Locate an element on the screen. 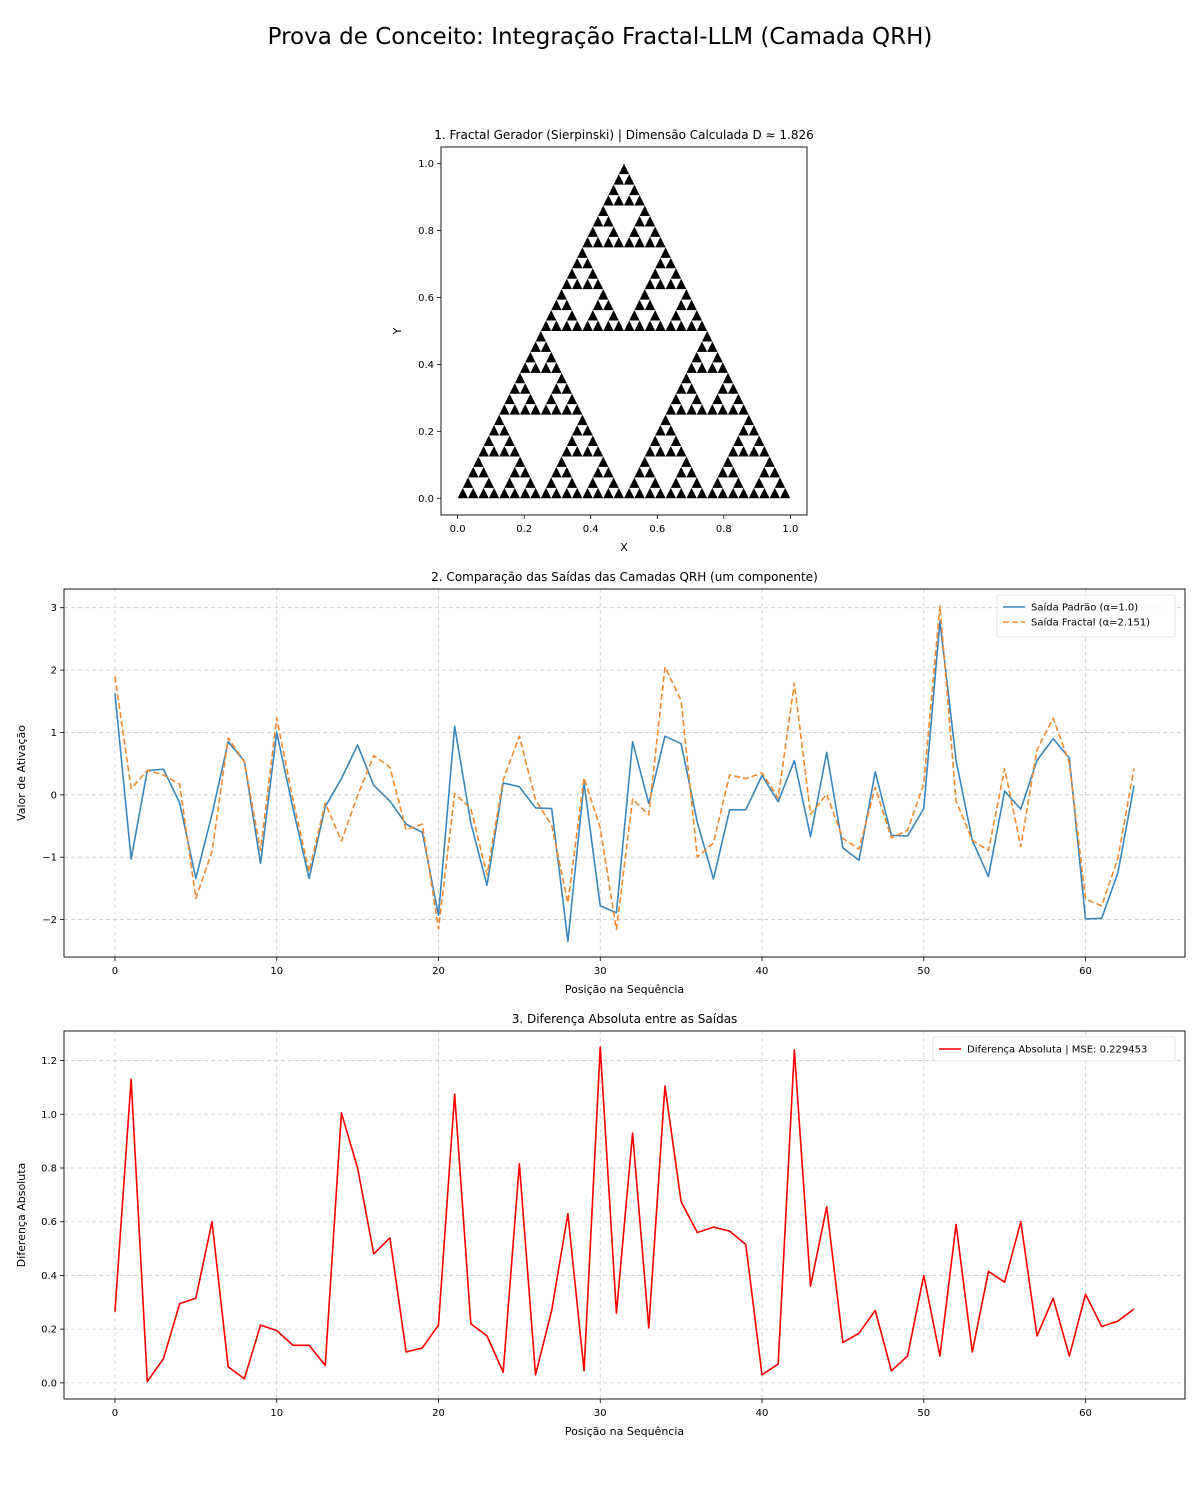 The image size is (1200, 1500). x-tick-label: 0.2 is located at coordinates (524, 529).